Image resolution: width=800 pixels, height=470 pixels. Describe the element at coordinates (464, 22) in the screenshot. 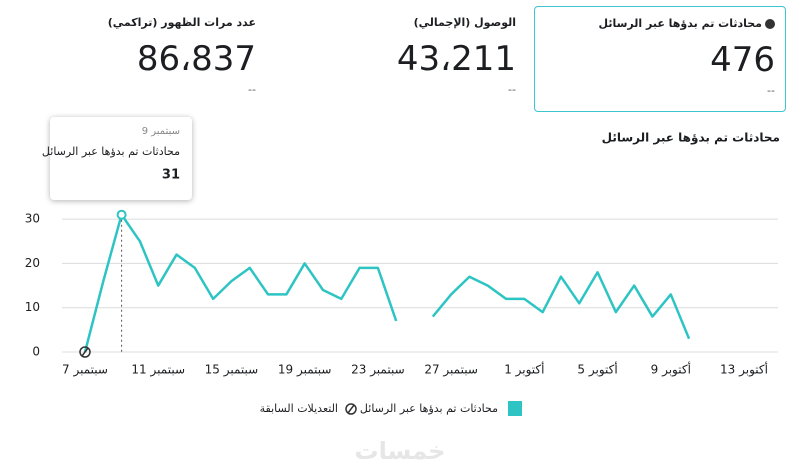

I see `card-label: الوصول (الإجمالي)` at that location.